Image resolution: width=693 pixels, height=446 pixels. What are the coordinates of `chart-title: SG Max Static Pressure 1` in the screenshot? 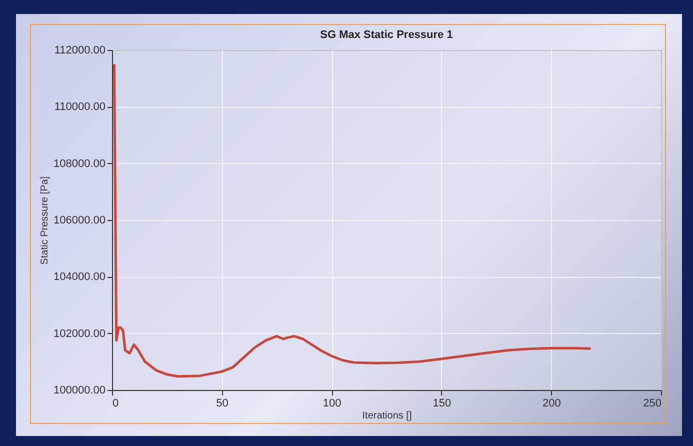 It's located at (386, 35).